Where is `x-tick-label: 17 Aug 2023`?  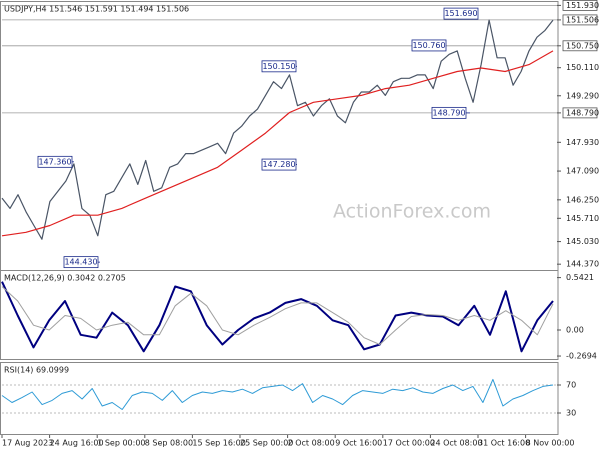
x-tick-label: 17 Aug 2023 is located at coordinates (27, 443).